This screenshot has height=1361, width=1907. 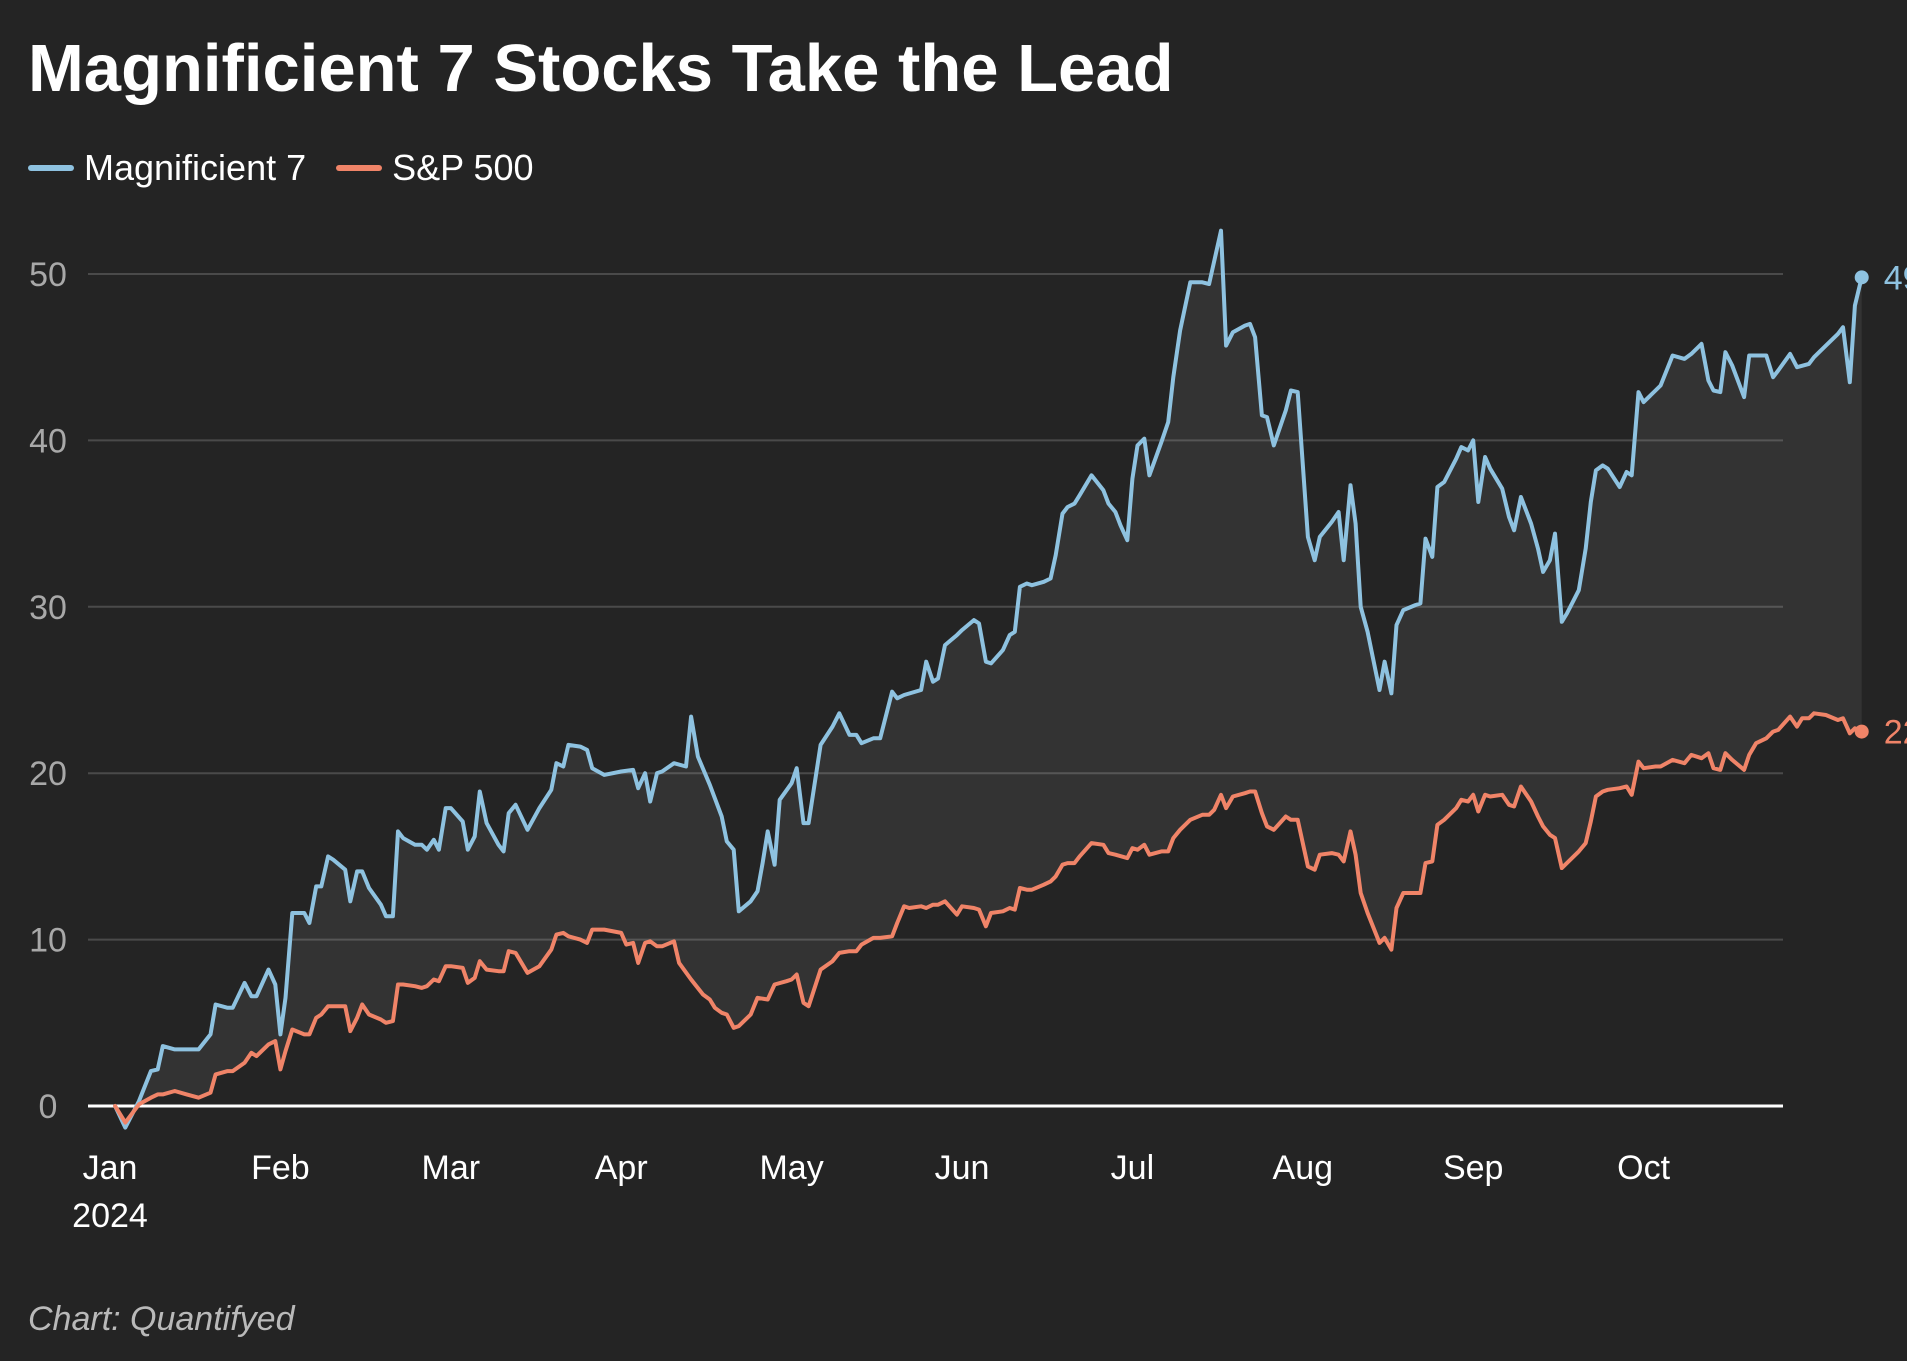 I want to click on x-tick-label-may: May, so click(x=791, y=1168).